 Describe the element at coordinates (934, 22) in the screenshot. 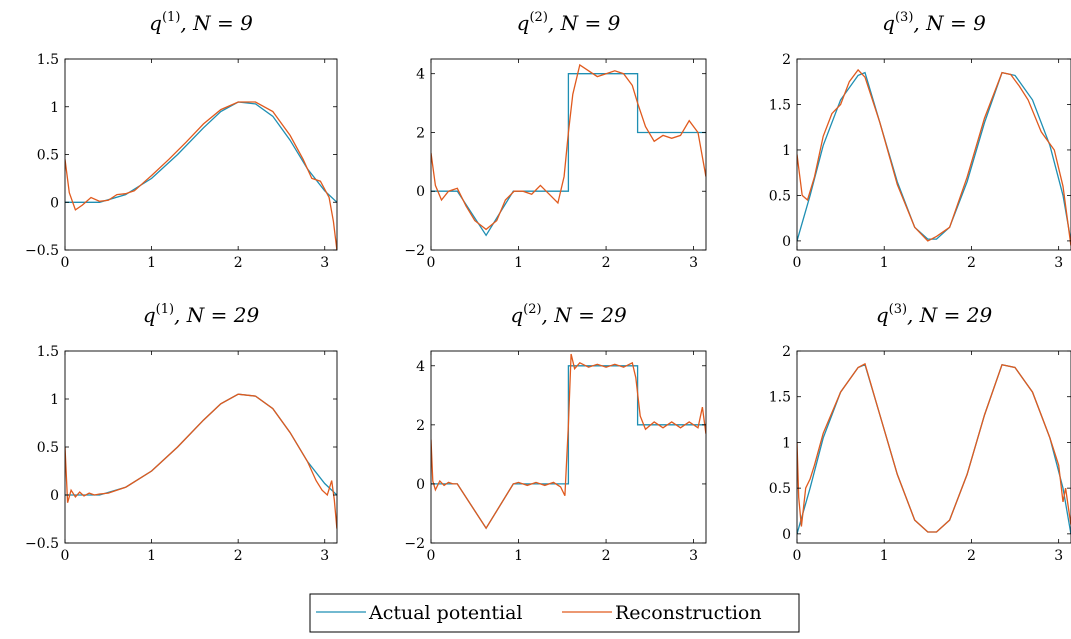

I see `chart-title: q(3), N = 9` at that location.